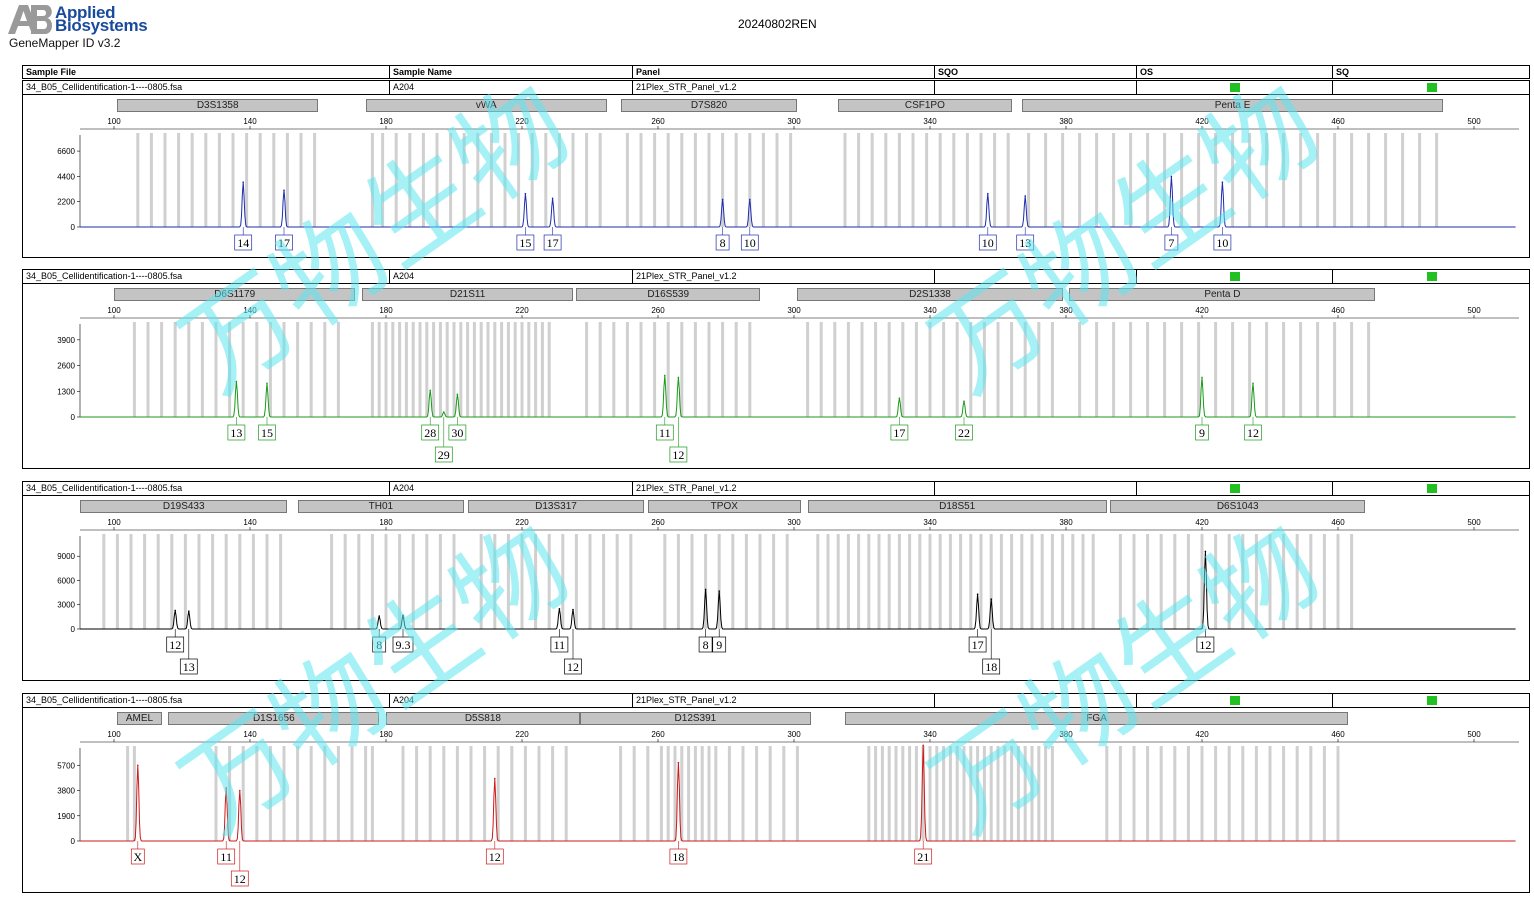 This screenshot has width=1534, height=904. What do you see at coordinates (709, 105) in the screenshot?
I see `marker-d7s820: D7S820` at bounding box center [709, 105].